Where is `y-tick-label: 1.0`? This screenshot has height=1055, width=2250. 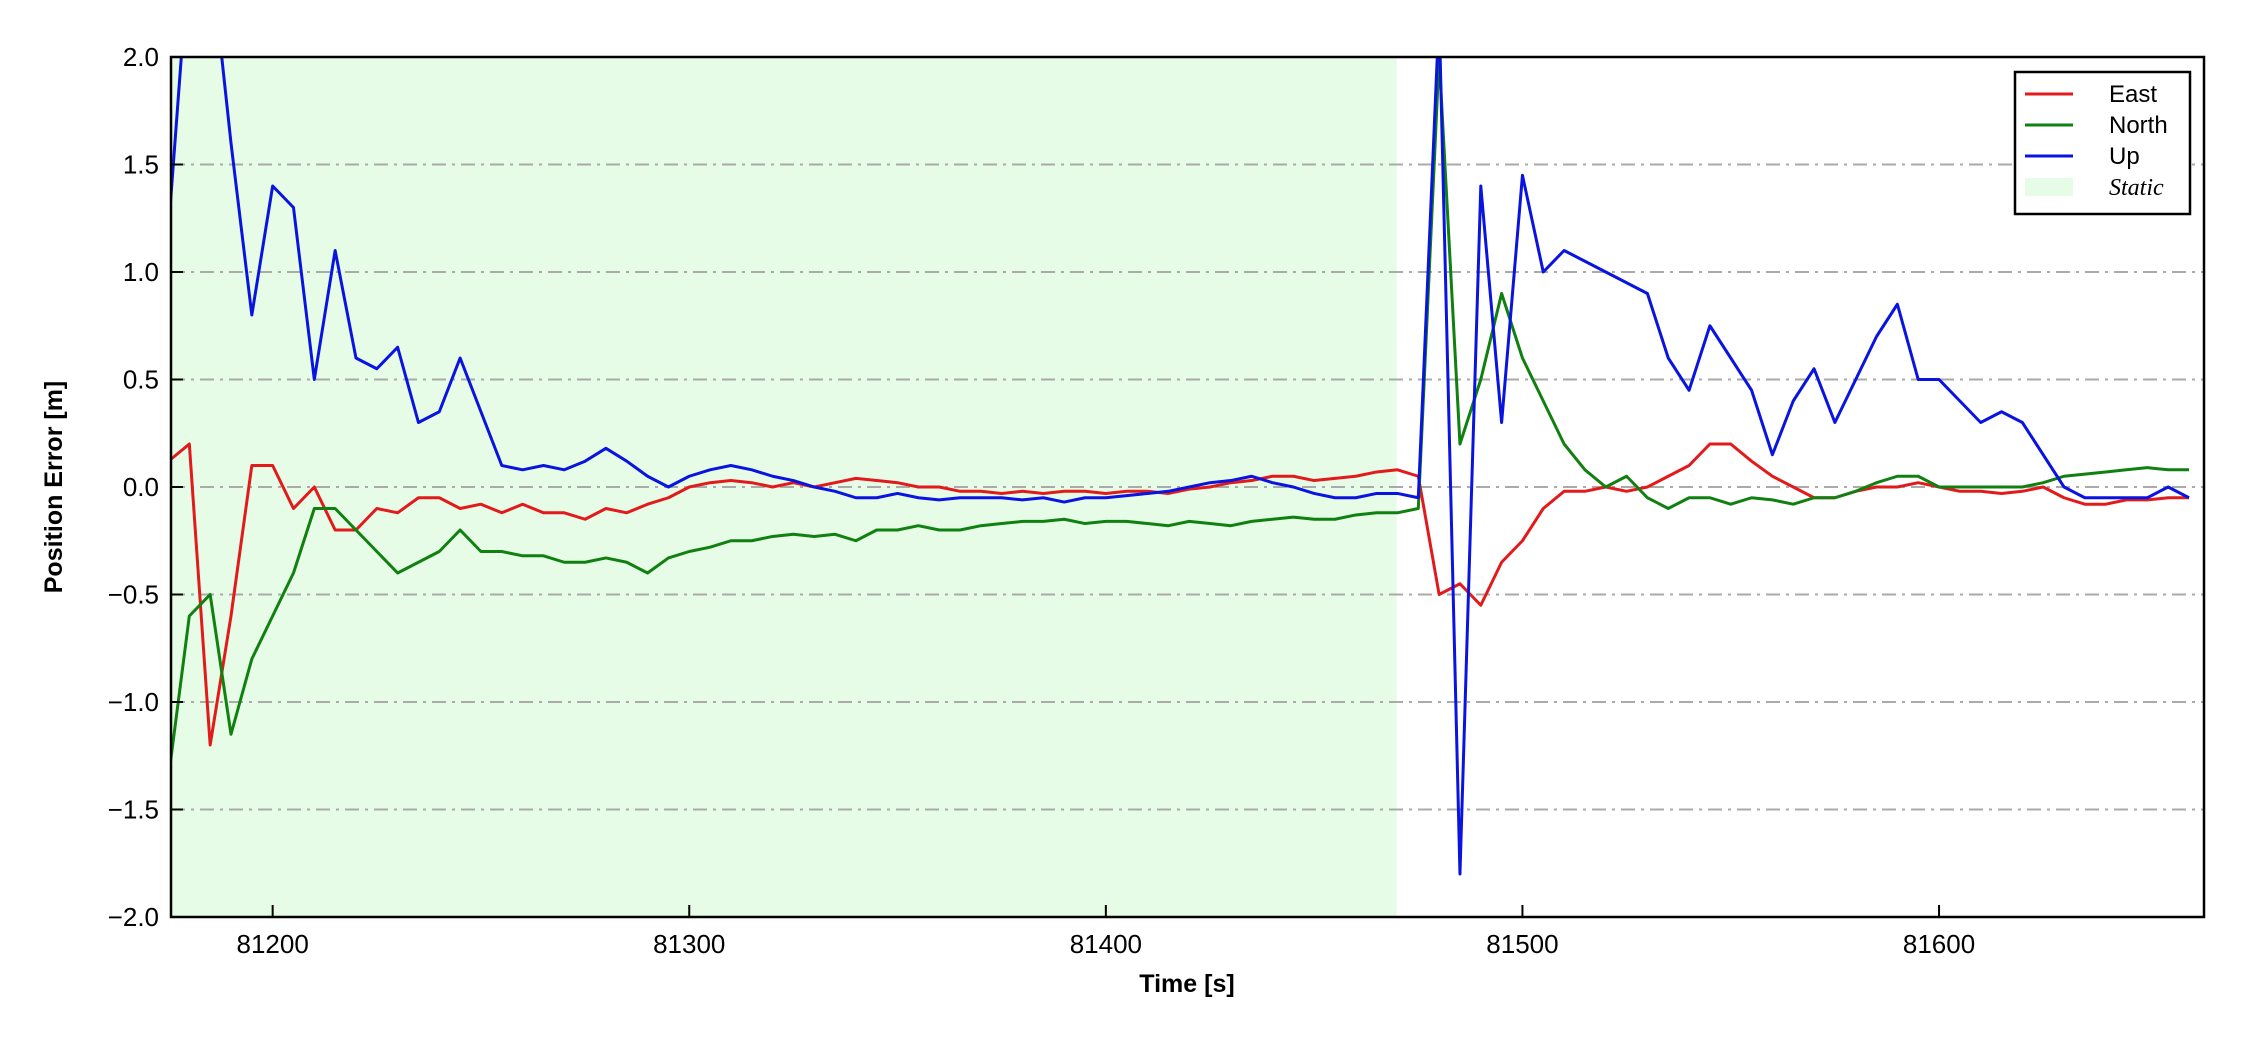 y-tick-label: 1.0 is located at coordinates (141, 272).